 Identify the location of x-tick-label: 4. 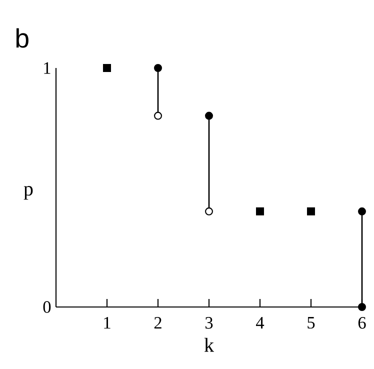
(260, 322).